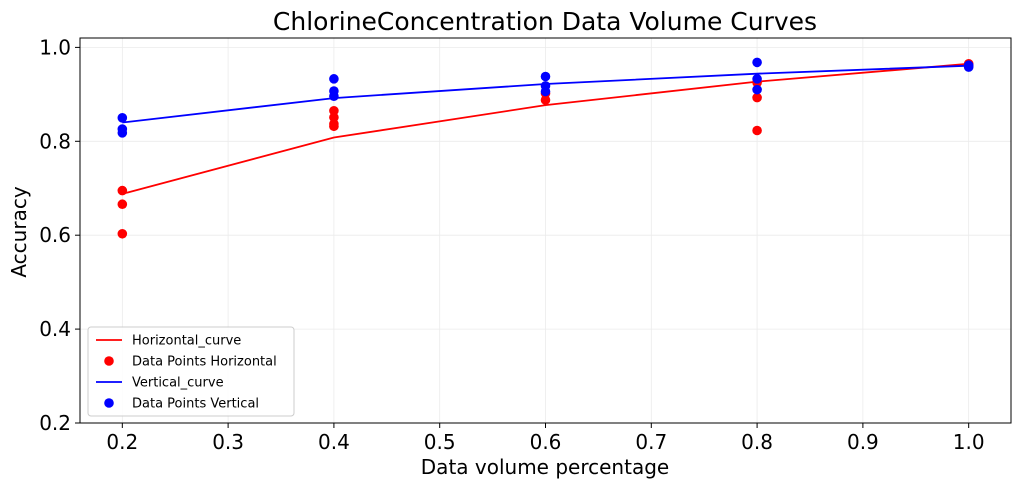 This screenshot has height=488, width=1020. Describe the element at coordinates (19, 231) in the screenshot. I see `y-axis-label: Accuracy` at that location.